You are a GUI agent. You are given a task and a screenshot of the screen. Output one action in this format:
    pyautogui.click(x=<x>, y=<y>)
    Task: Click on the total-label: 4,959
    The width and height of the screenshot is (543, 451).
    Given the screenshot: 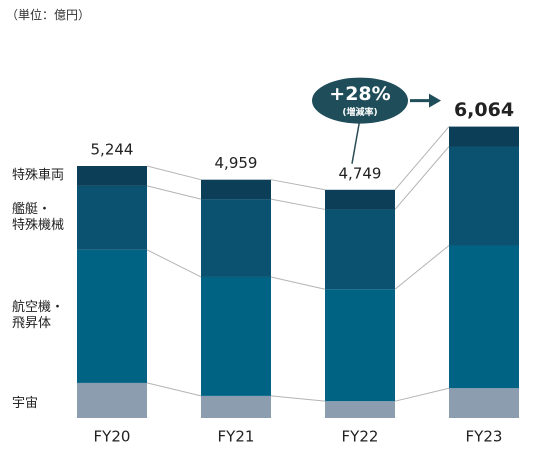 What is the action you would take?
    pyautogui.click(x=236, y=163)
    